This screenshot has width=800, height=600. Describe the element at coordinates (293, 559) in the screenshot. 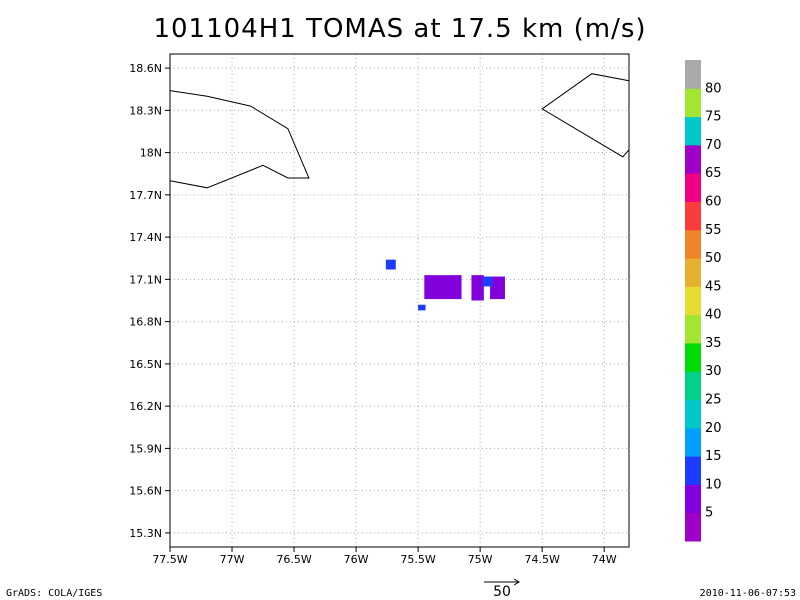

I see `x-tick-label: 76.5W` at that location.